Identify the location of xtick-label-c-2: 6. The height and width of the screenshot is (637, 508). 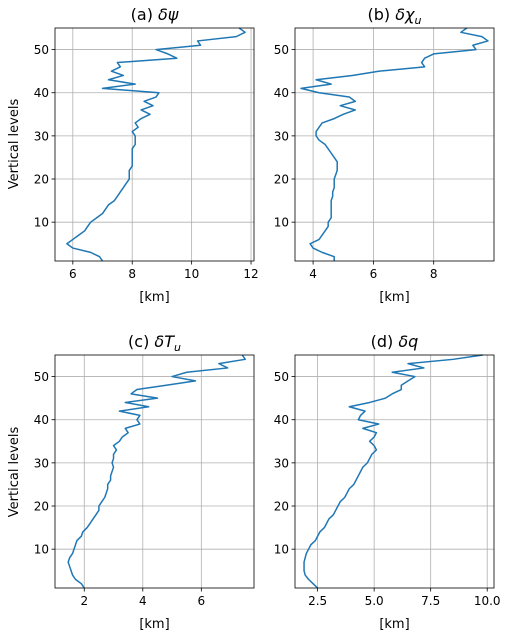
(202, 601).